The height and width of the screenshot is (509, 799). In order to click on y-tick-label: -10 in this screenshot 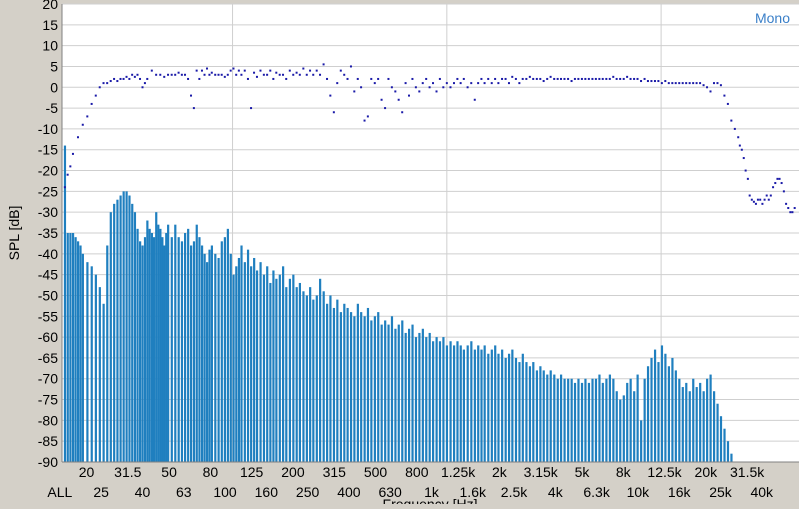, I will do `click(48, 129)`.